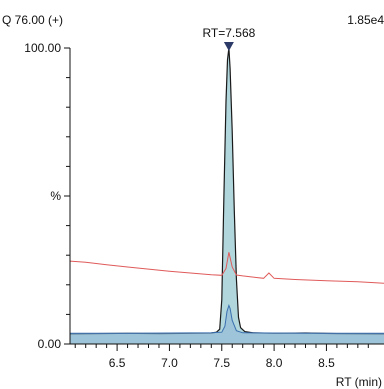  What do you see at coordinates (359, 382) in the screenshot?
I see `x-axis-label: RT (min)` at bounding box center [359, 382].